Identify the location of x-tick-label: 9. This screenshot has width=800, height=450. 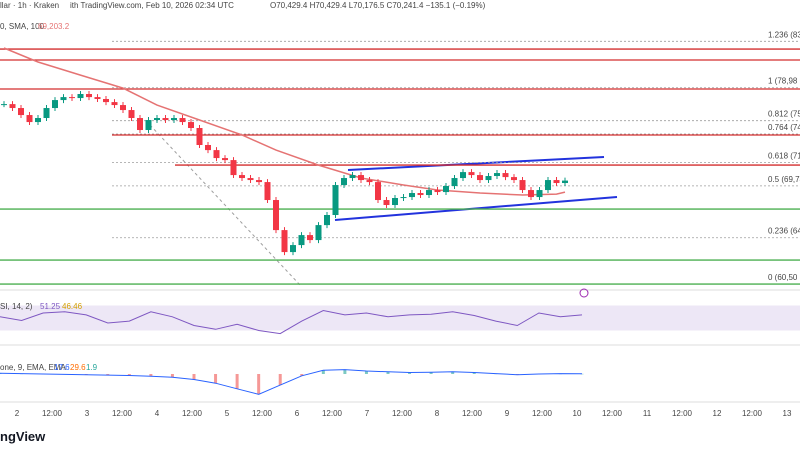
(507, 413).